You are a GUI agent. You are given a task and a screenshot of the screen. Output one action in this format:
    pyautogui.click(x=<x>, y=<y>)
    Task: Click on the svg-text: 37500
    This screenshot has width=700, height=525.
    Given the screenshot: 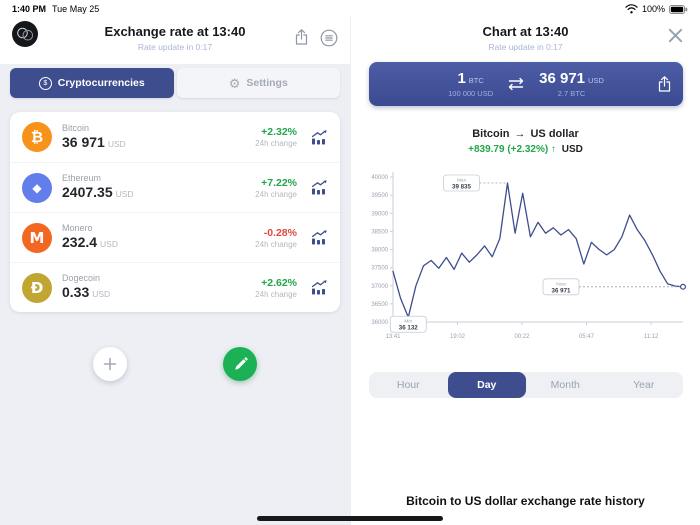 What is the action you would take?
    pyautogui.click(x=379, y=269)
    